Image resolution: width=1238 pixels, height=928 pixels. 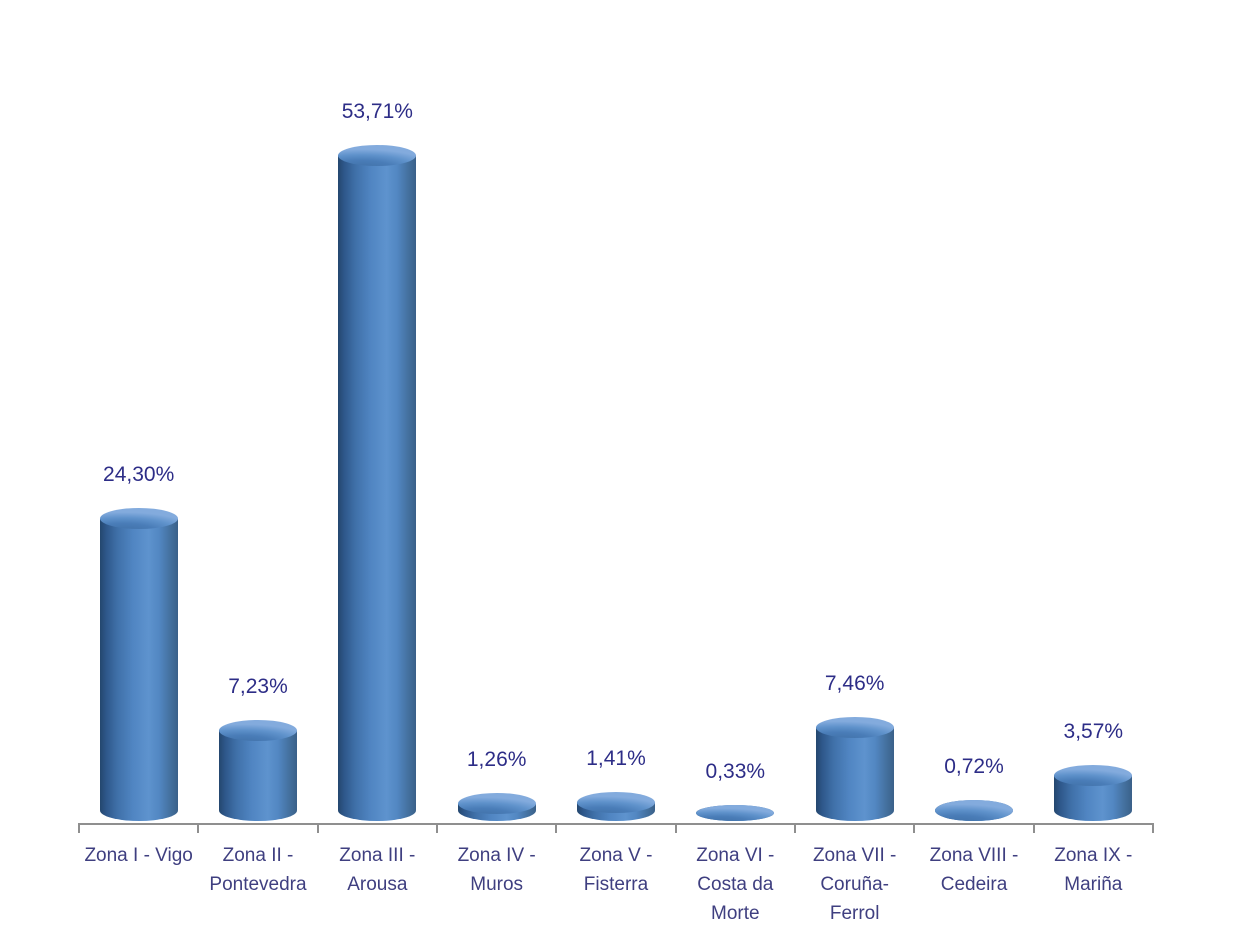 I want to click on x-axis-label-line: Zona V -, so click(x=615, y=855).